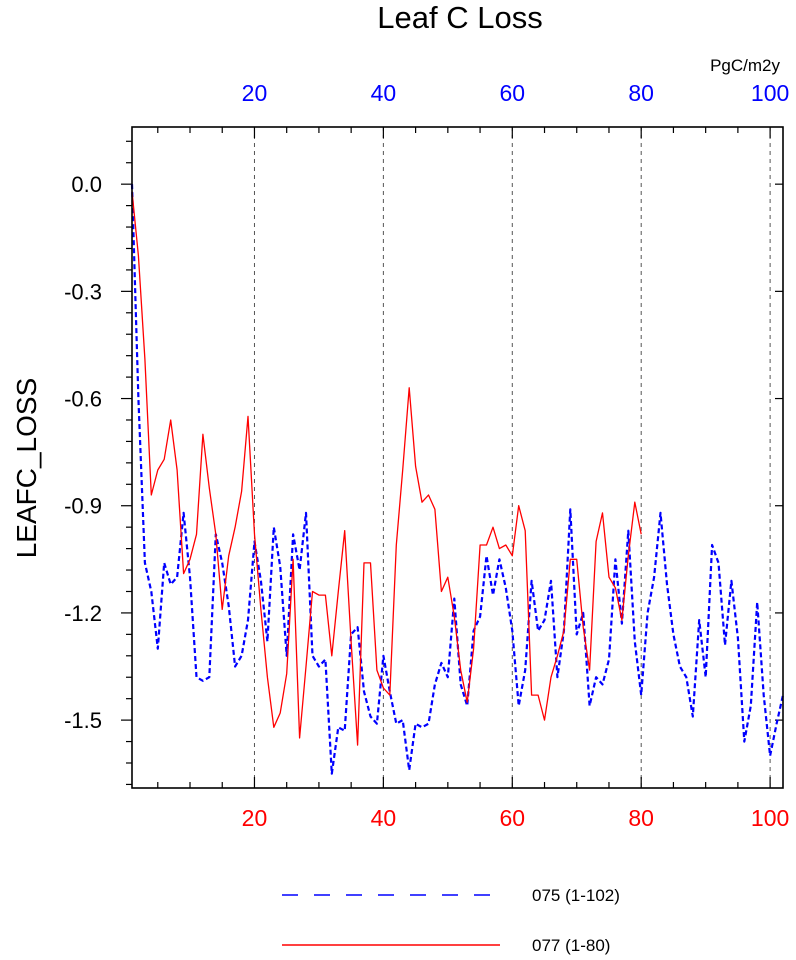 The image size is (796, 960). What do you see at coordinates (83, 720) in the screenshot?
I see `y-tick-label: -1.5` at bounding box center [83, 720].